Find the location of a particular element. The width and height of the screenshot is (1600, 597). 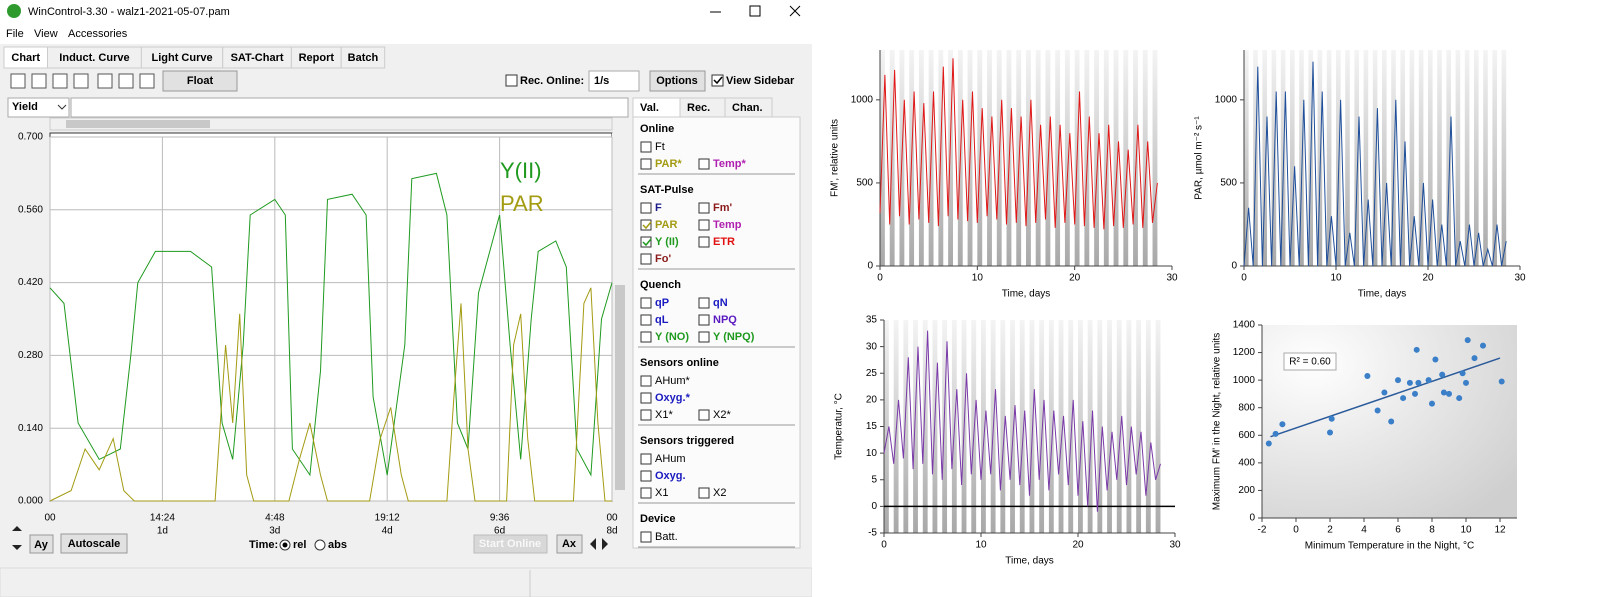

checkbox-label: Batt. is located at coordinates (666, 537).